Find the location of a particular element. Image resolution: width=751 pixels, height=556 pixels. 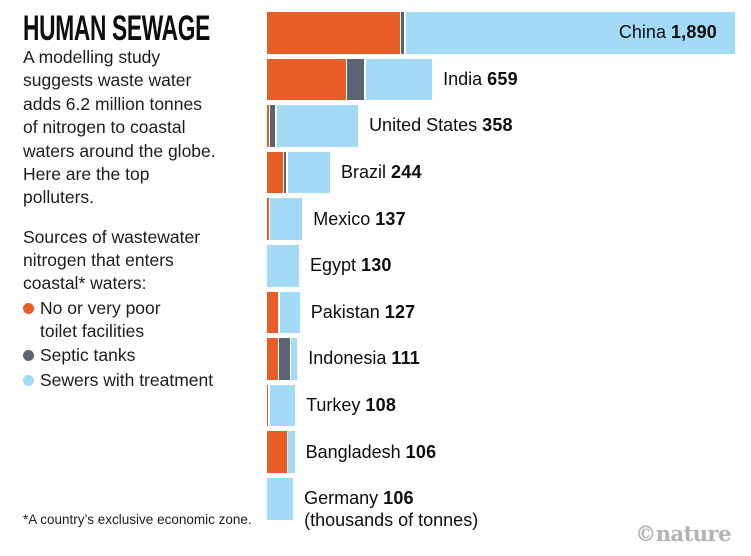

bar-germany is located at coordinates (280, 499).